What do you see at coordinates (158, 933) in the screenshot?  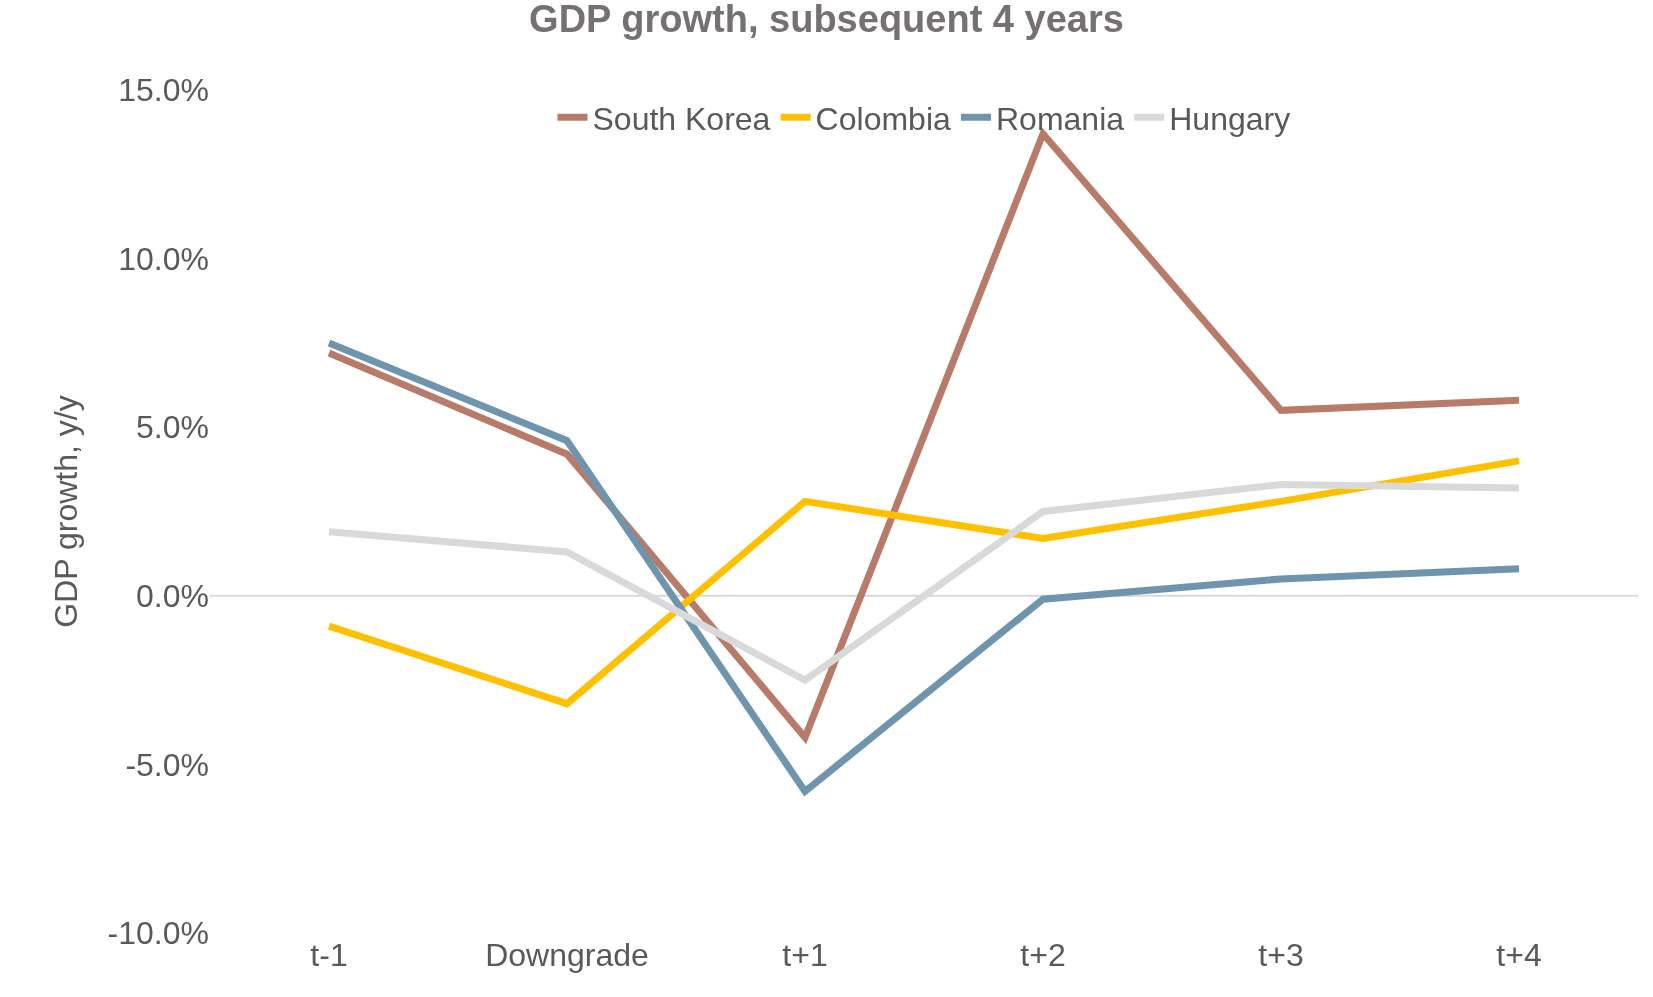 I see `y-tick-label: -10.0%` at bounding box center [158, 933].